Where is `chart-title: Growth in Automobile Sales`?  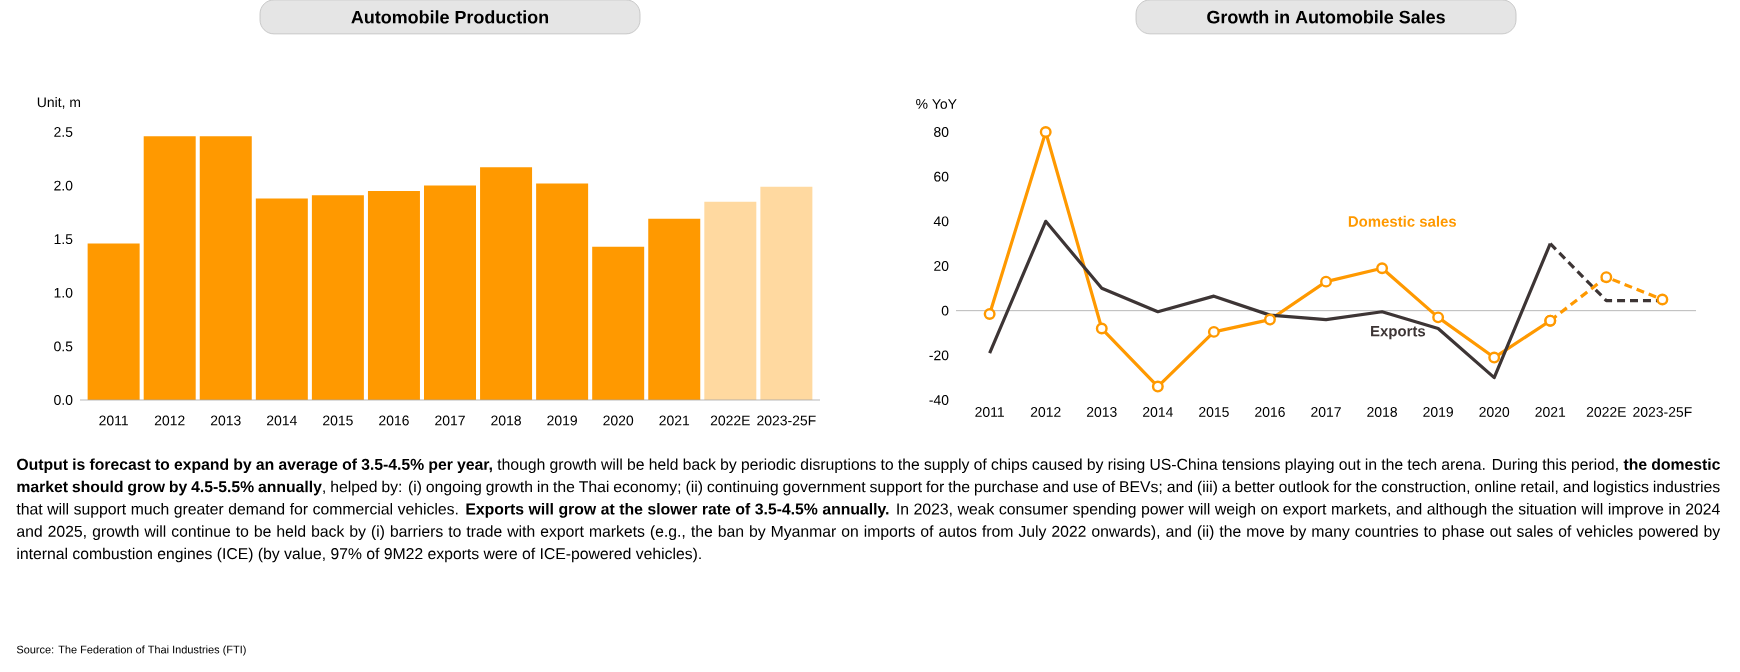 chart-title: Growth in Automobile Sales is located at coordinates (1326, 17).